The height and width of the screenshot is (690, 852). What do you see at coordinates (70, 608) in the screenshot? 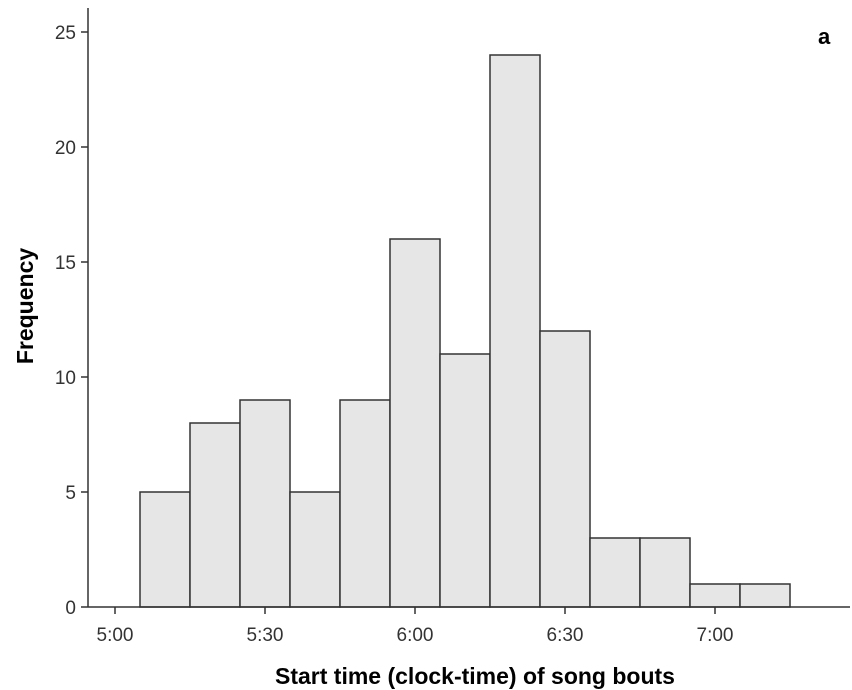
I see `y-tick-label: 0` at bounding box center [70, 608].